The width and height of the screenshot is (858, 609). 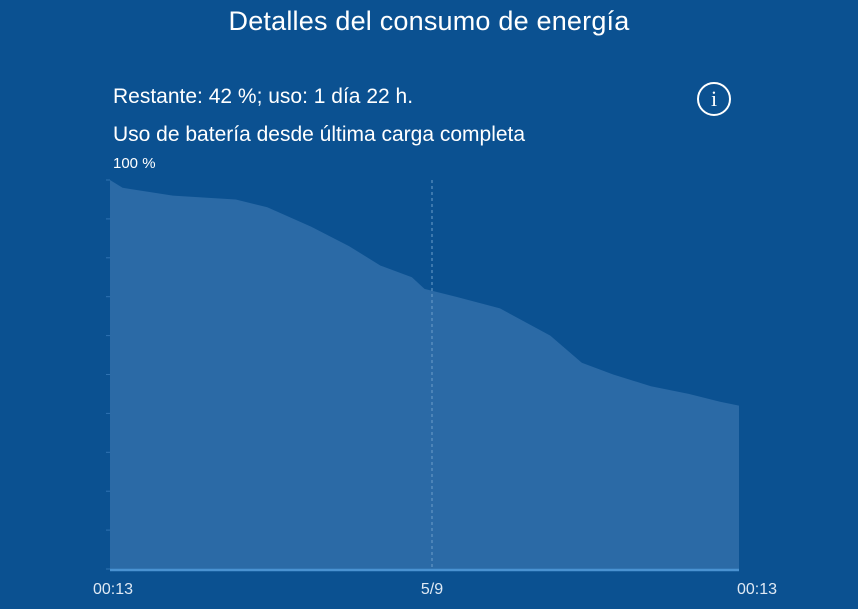 I want to click on x-axis-middle-label: 5/9, so click(x=432, y=589).